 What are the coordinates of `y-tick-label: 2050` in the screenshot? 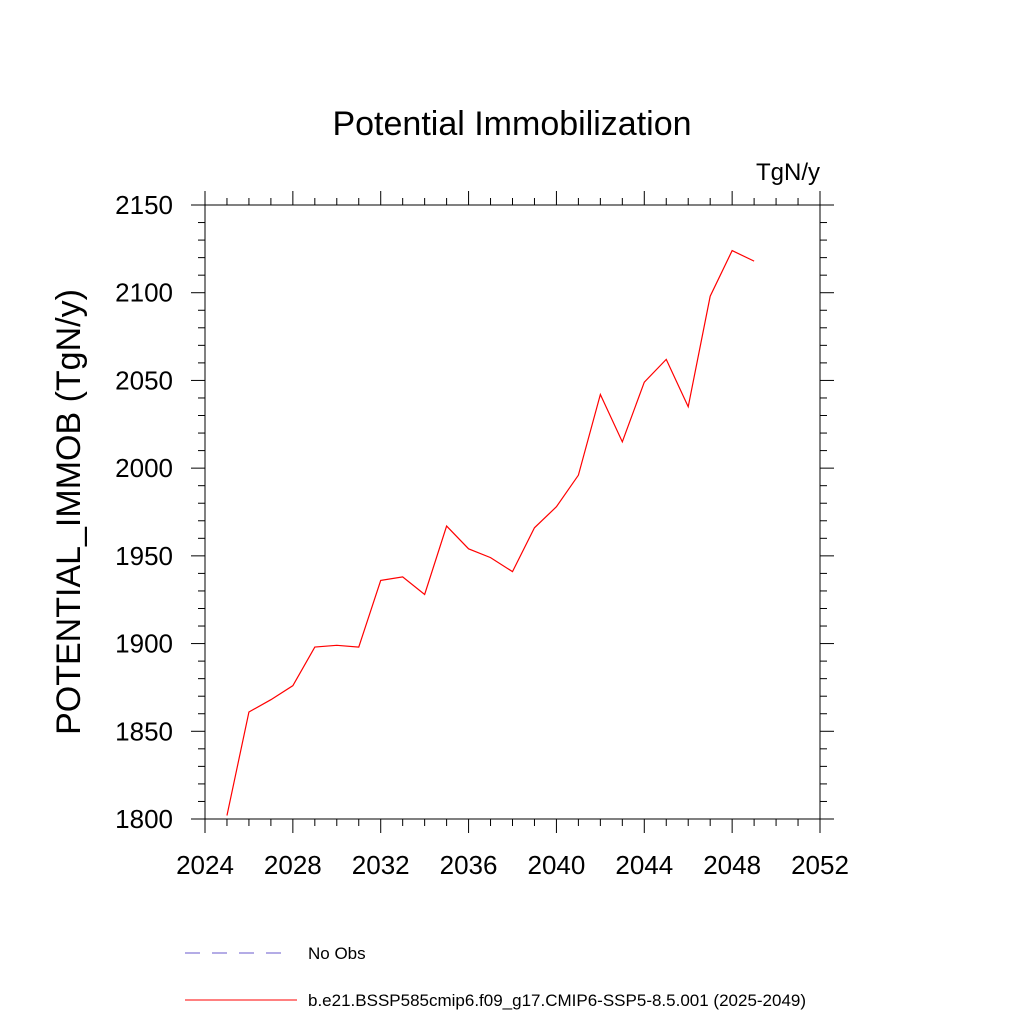 It's located at (144, 380).